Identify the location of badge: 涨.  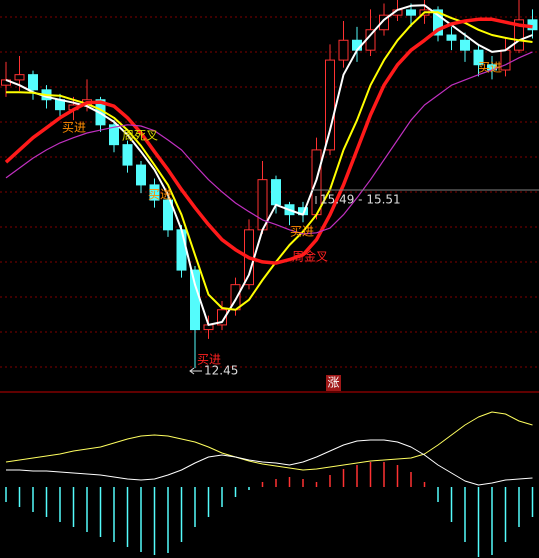
(333, 382).